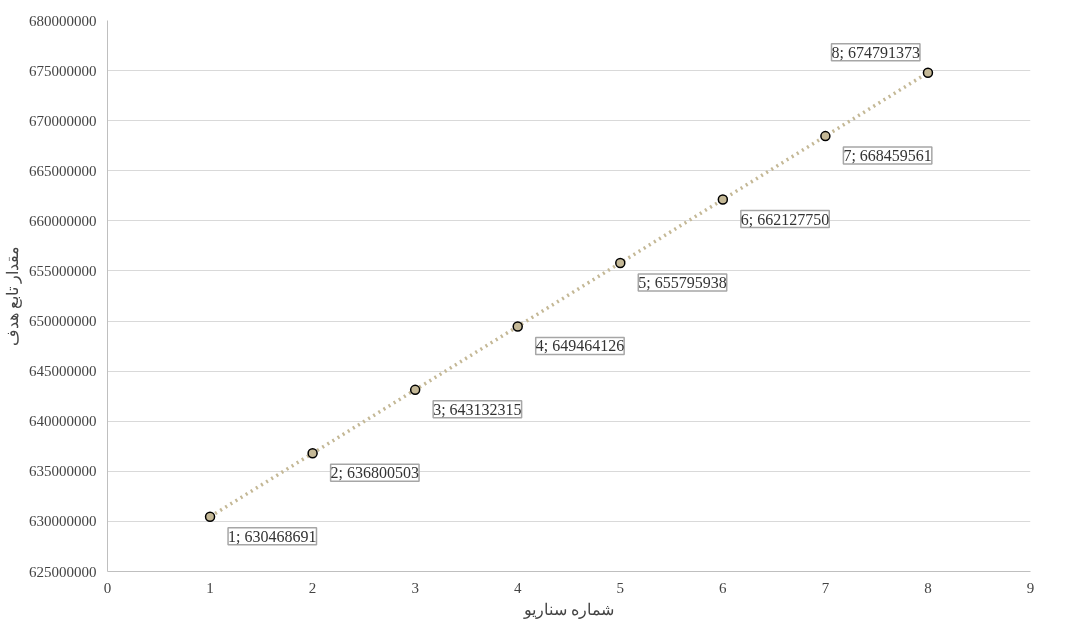 This screenshot has height=628, width=1080. Describe the element at coordinates (580, 346) in the screenshot. I see `data-label: 4; 649464126` at that location.